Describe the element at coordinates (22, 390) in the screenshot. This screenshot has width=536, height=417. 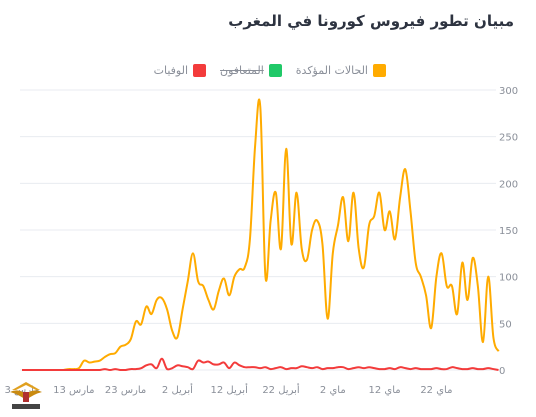
I see `x-tick-label: مارس 3` at that location.